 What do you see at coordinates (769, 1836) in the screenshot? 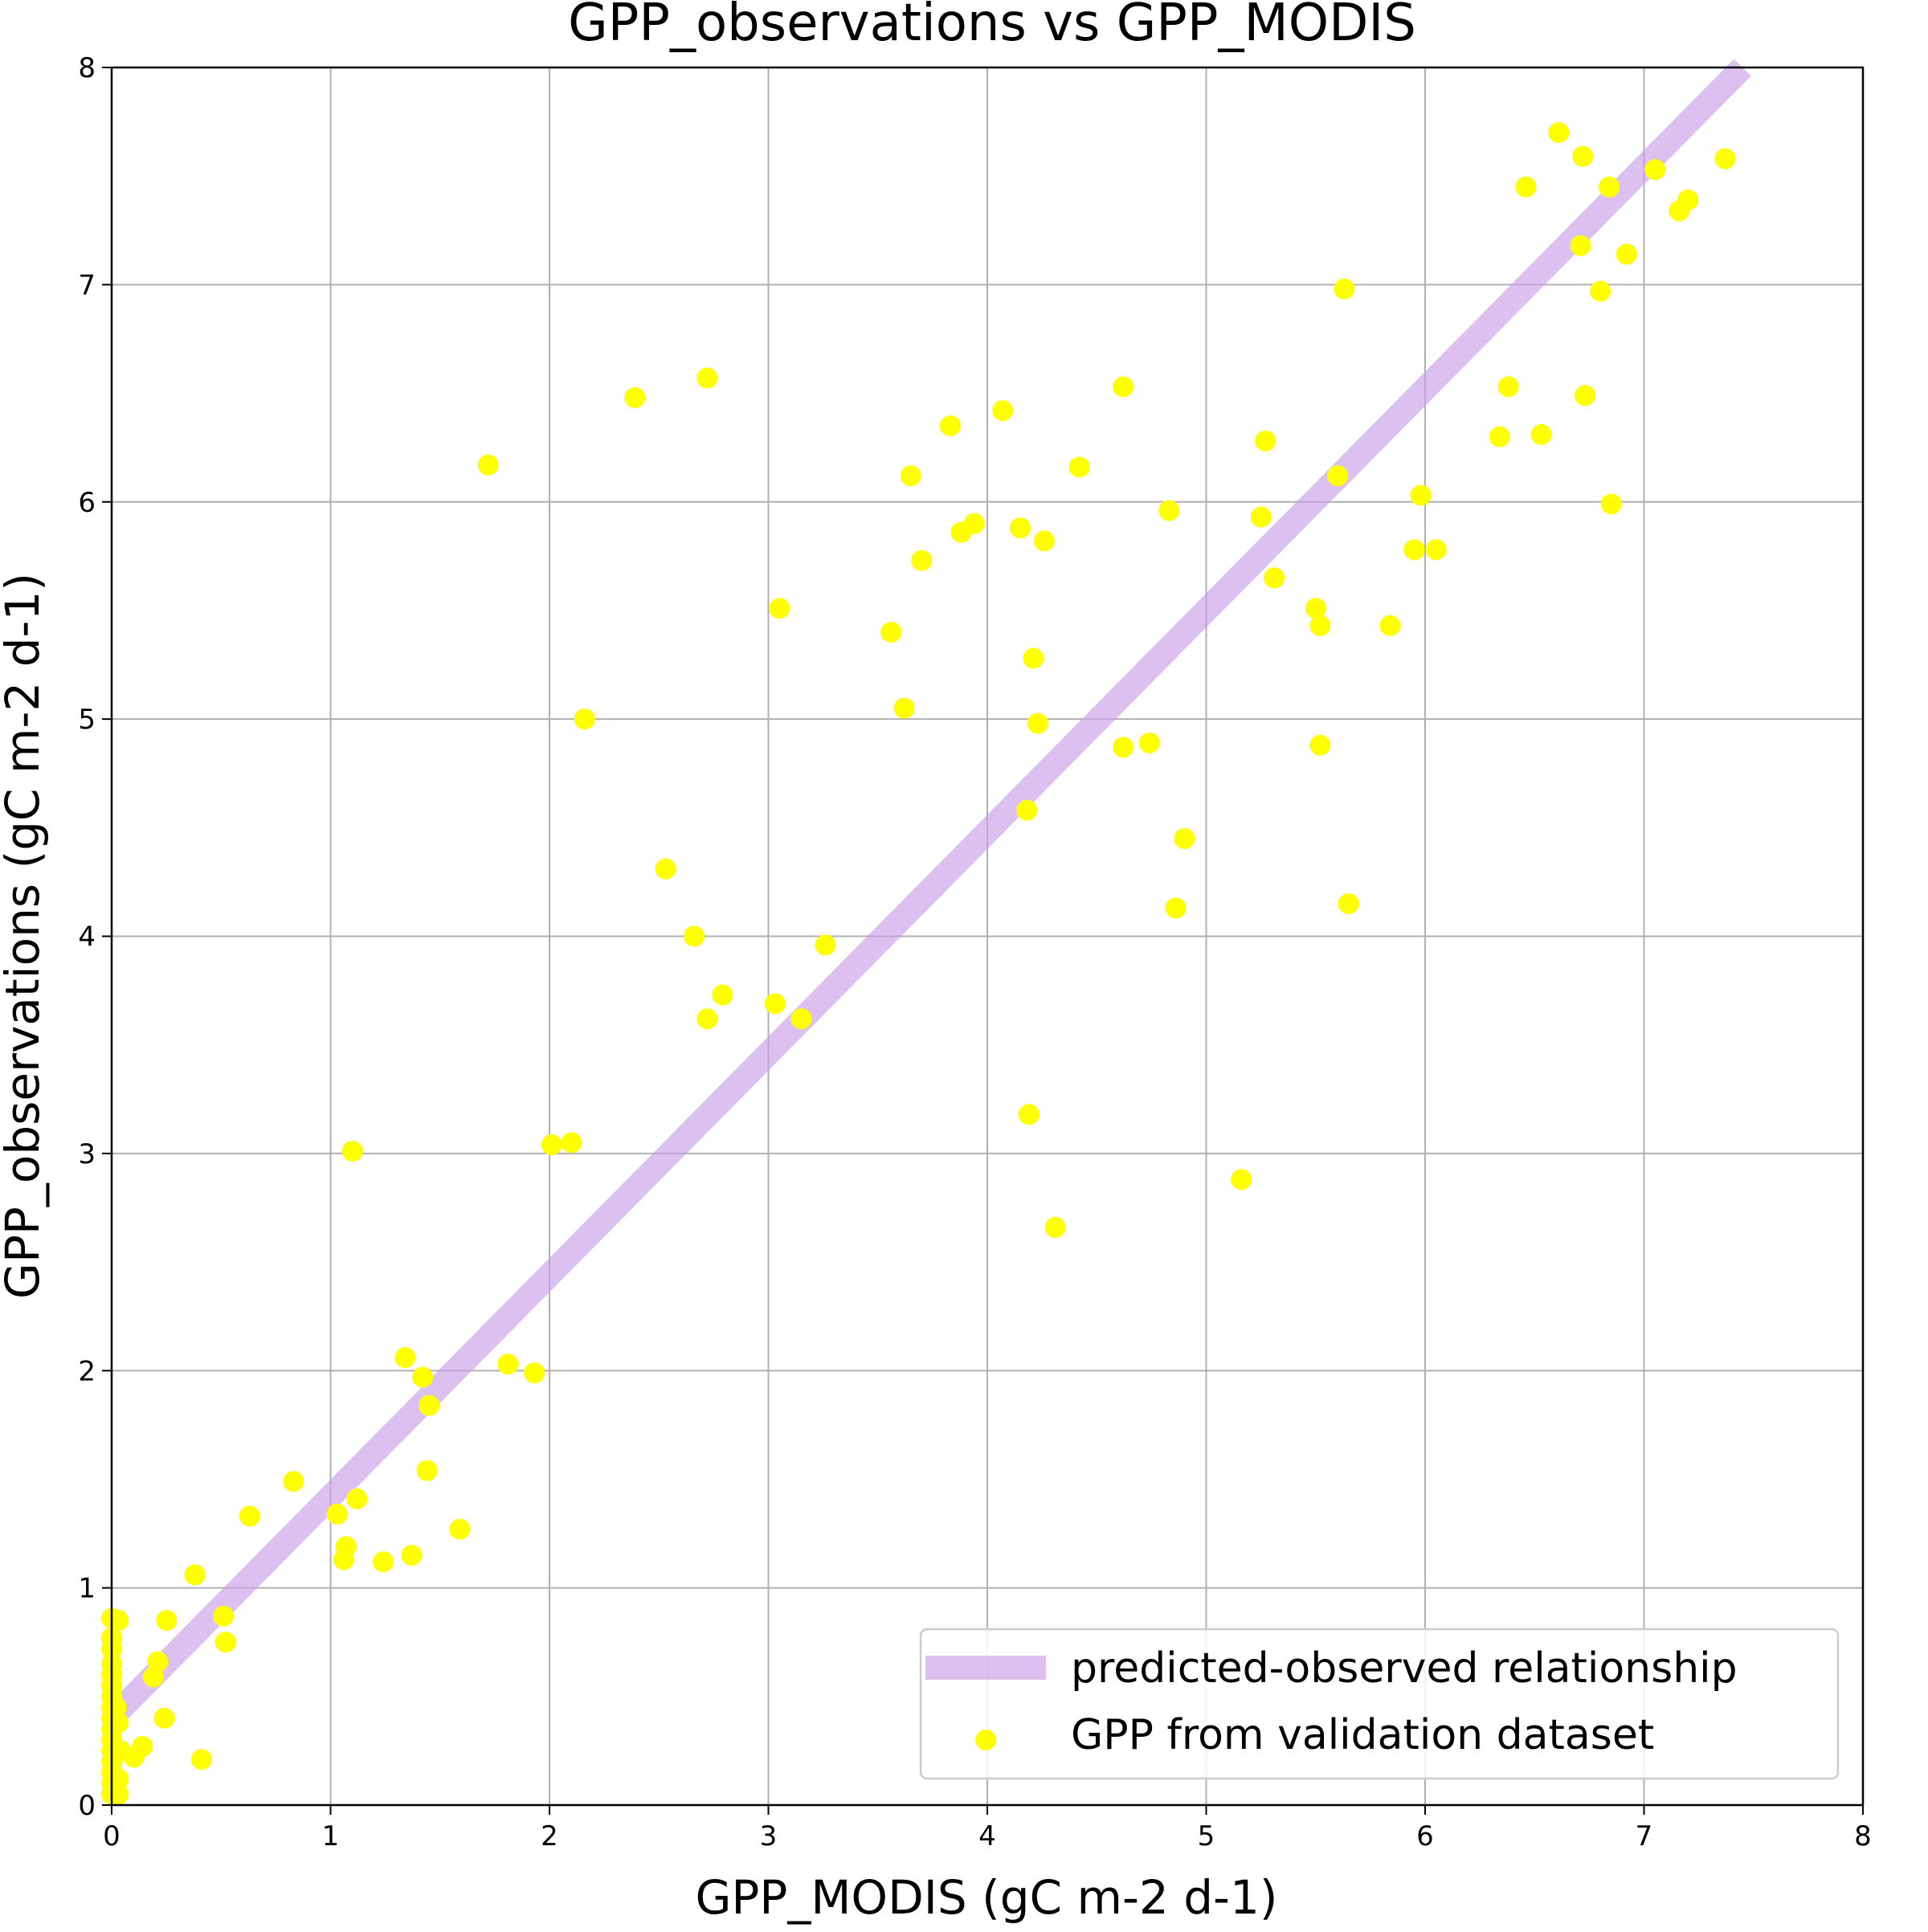
I see `x-tick-label: 3` at bounding box center [769, 1836].